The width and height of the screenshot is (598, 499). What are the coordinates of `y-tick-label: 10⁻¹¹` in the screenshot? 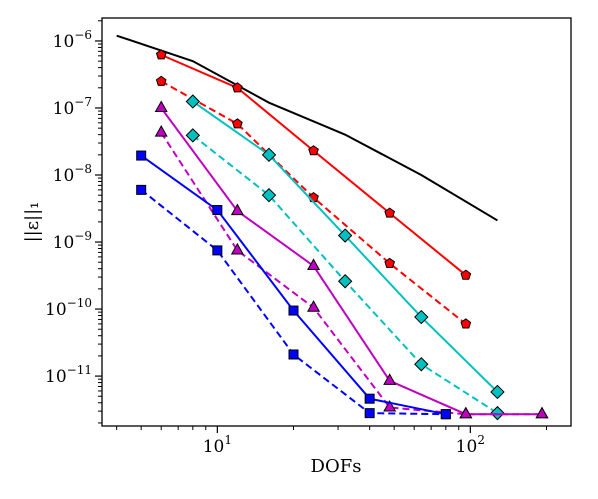 It's located at (68, 375).